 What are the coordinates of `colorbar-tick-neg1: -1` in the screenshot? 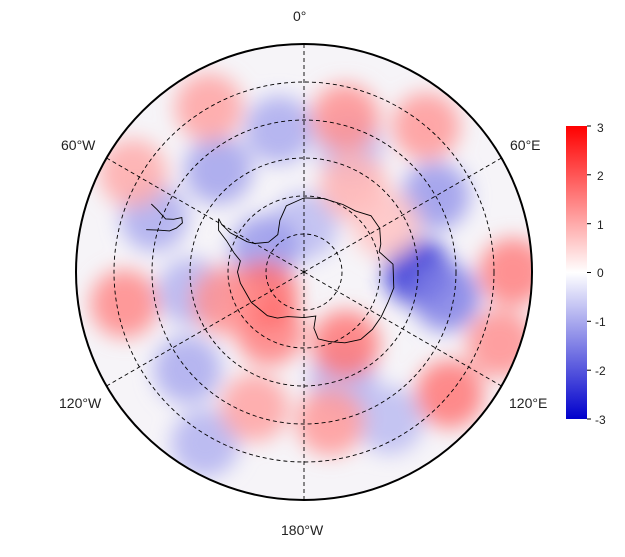 It's located at (600, 322).